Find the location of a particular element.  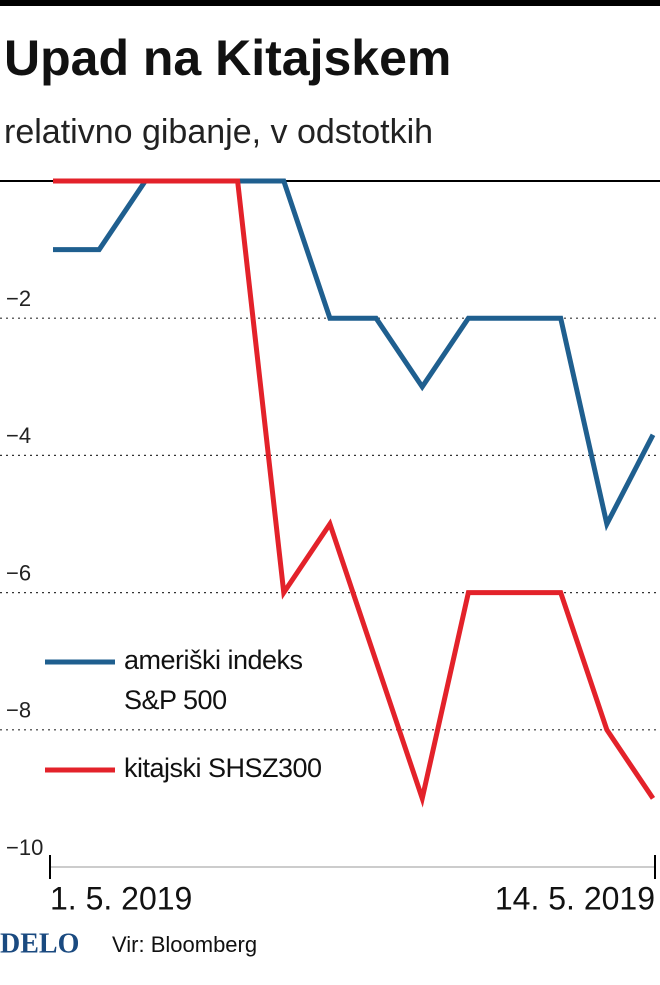

legend-label: ameriški indeks S&P 500 is located at coordinates (213, 680).